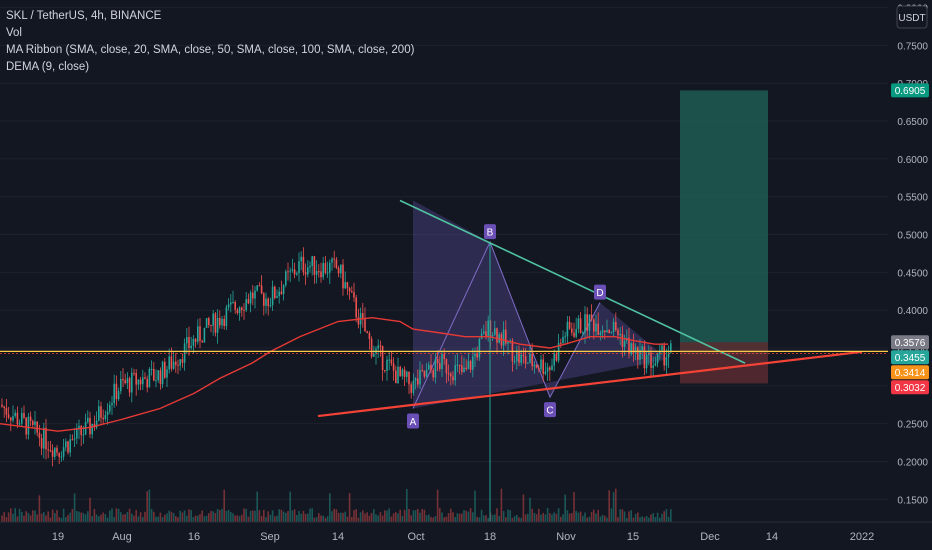  I want to click on price-tick: 0.7500, so click(912, 46).